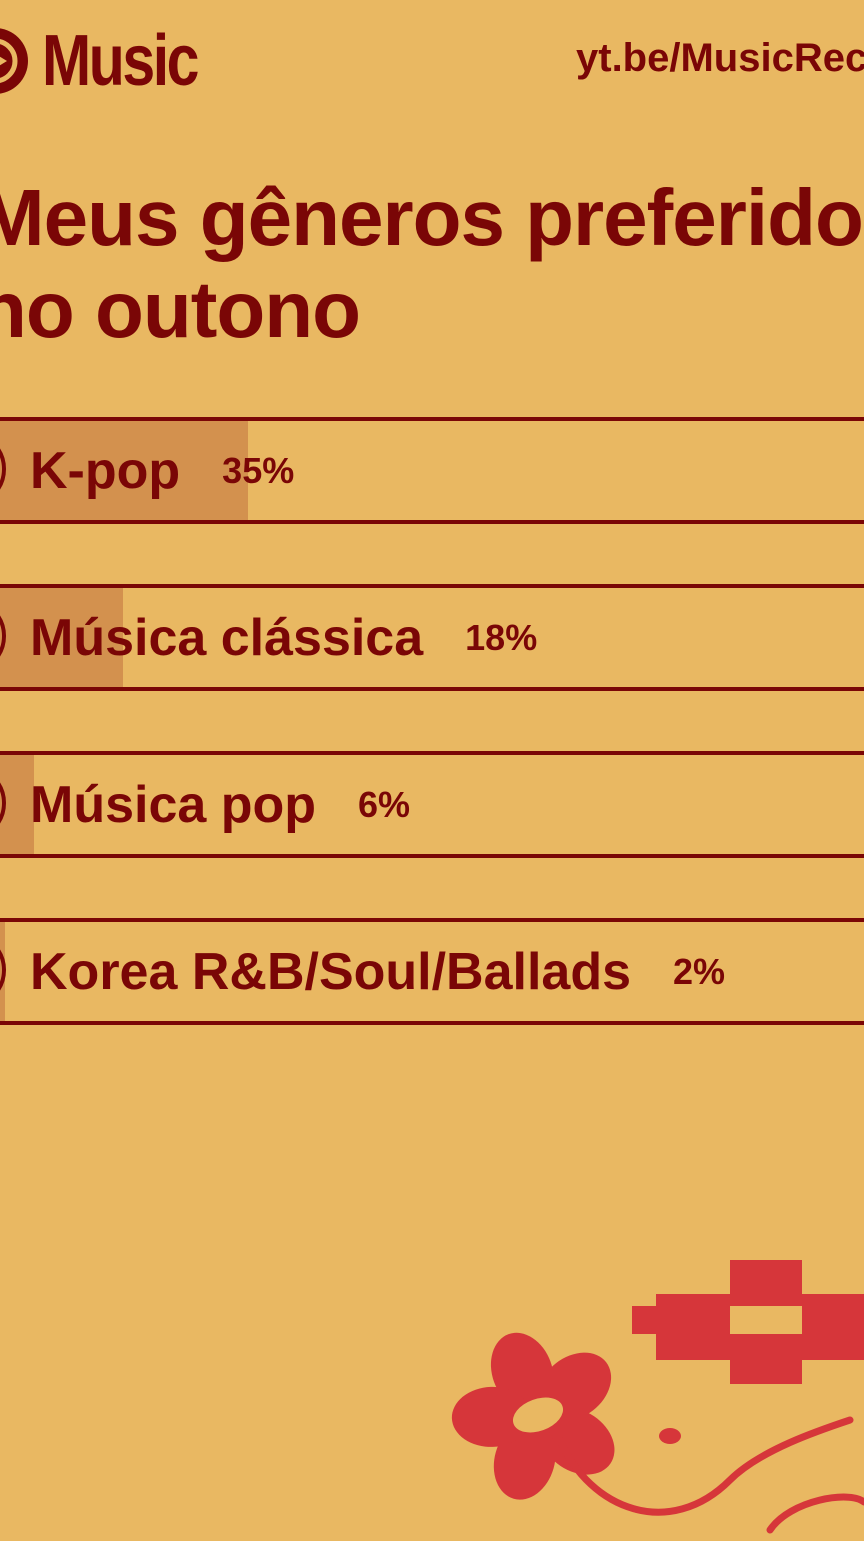 This screenshot has width=864, height=1541. I want to click on genre-percent: 35%, so click(258, 470).